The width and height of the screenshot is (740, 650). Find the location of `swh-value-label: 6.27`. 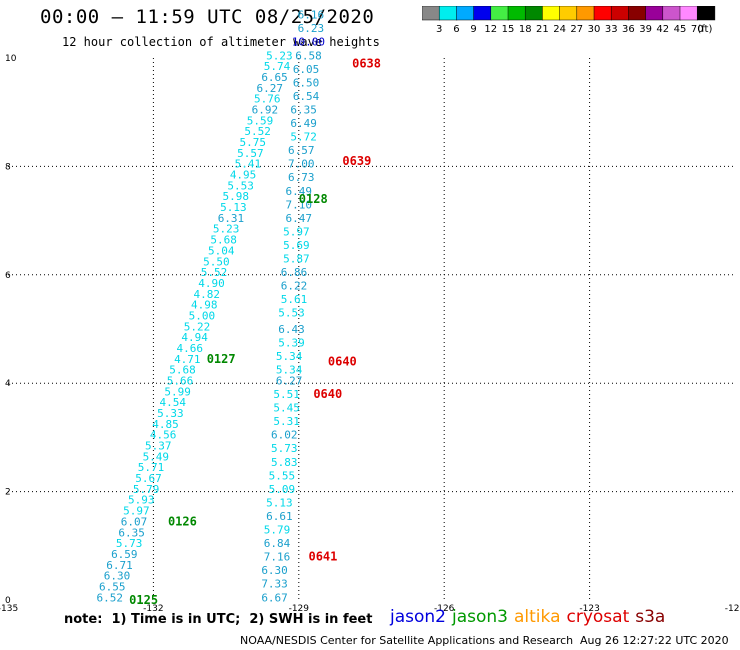

swh-value-label: 6.27 is located at coordinates (289, 380).